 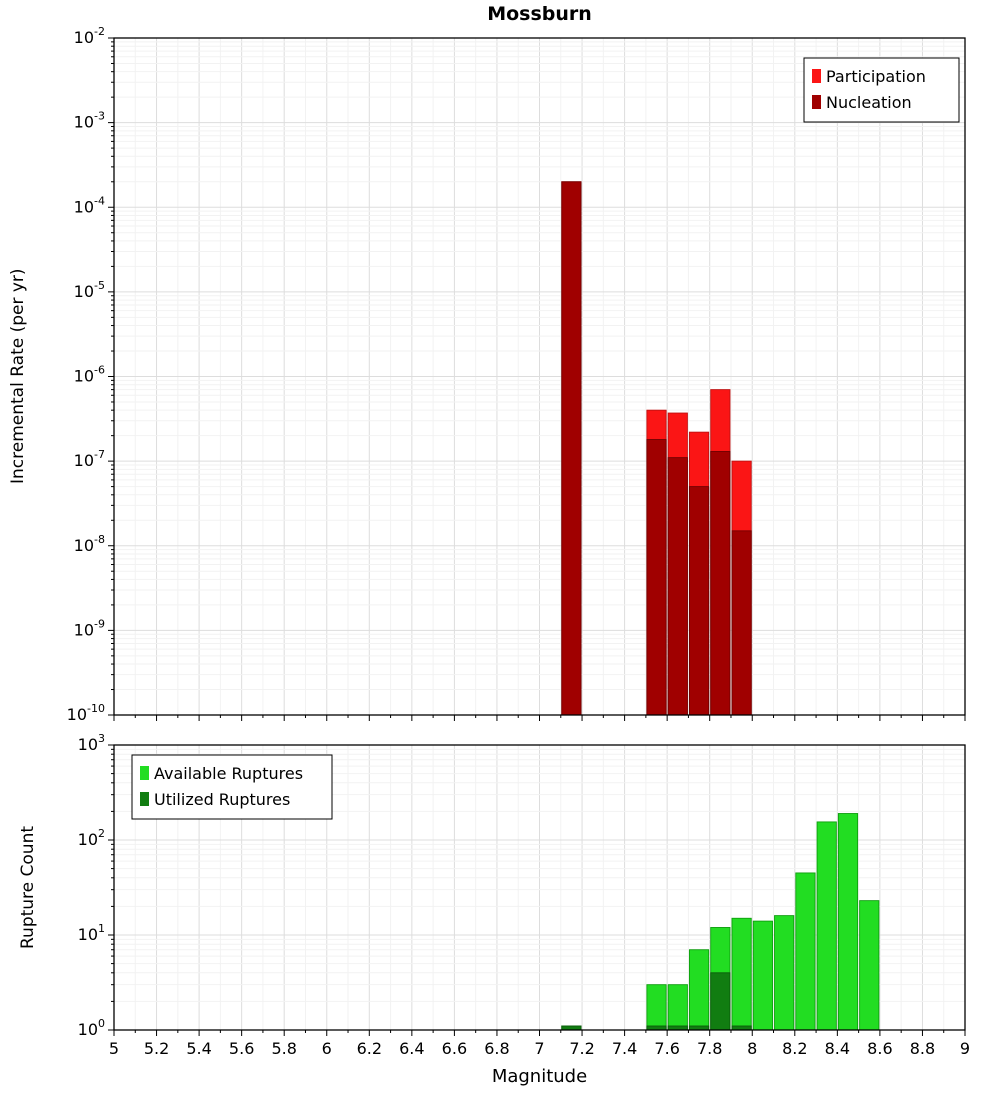 What do you see at coordinates (241, 1048) in the screenshot?
I see `x-tick-label: 5.6` at bounding box center [241, 1048].